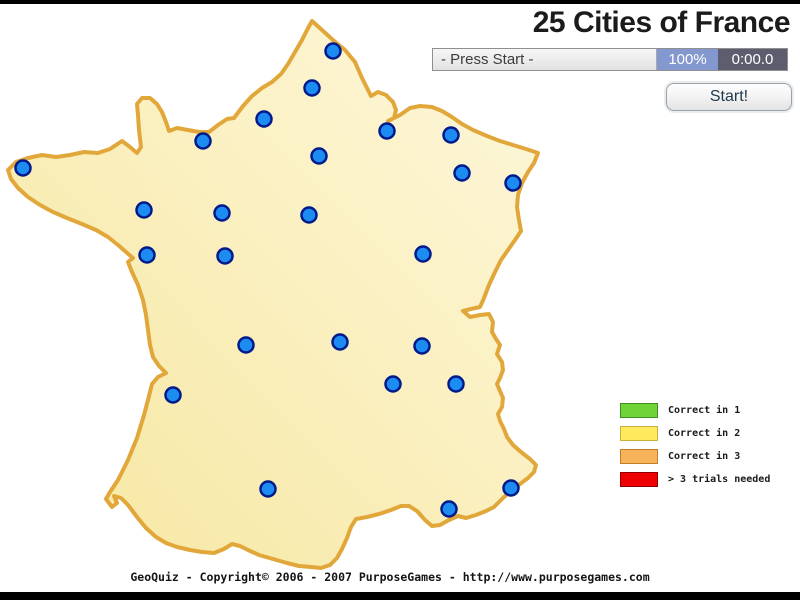 This screenshot has width=800, height=600. I want to click on bottom-frame-bar, so click(400, 596).